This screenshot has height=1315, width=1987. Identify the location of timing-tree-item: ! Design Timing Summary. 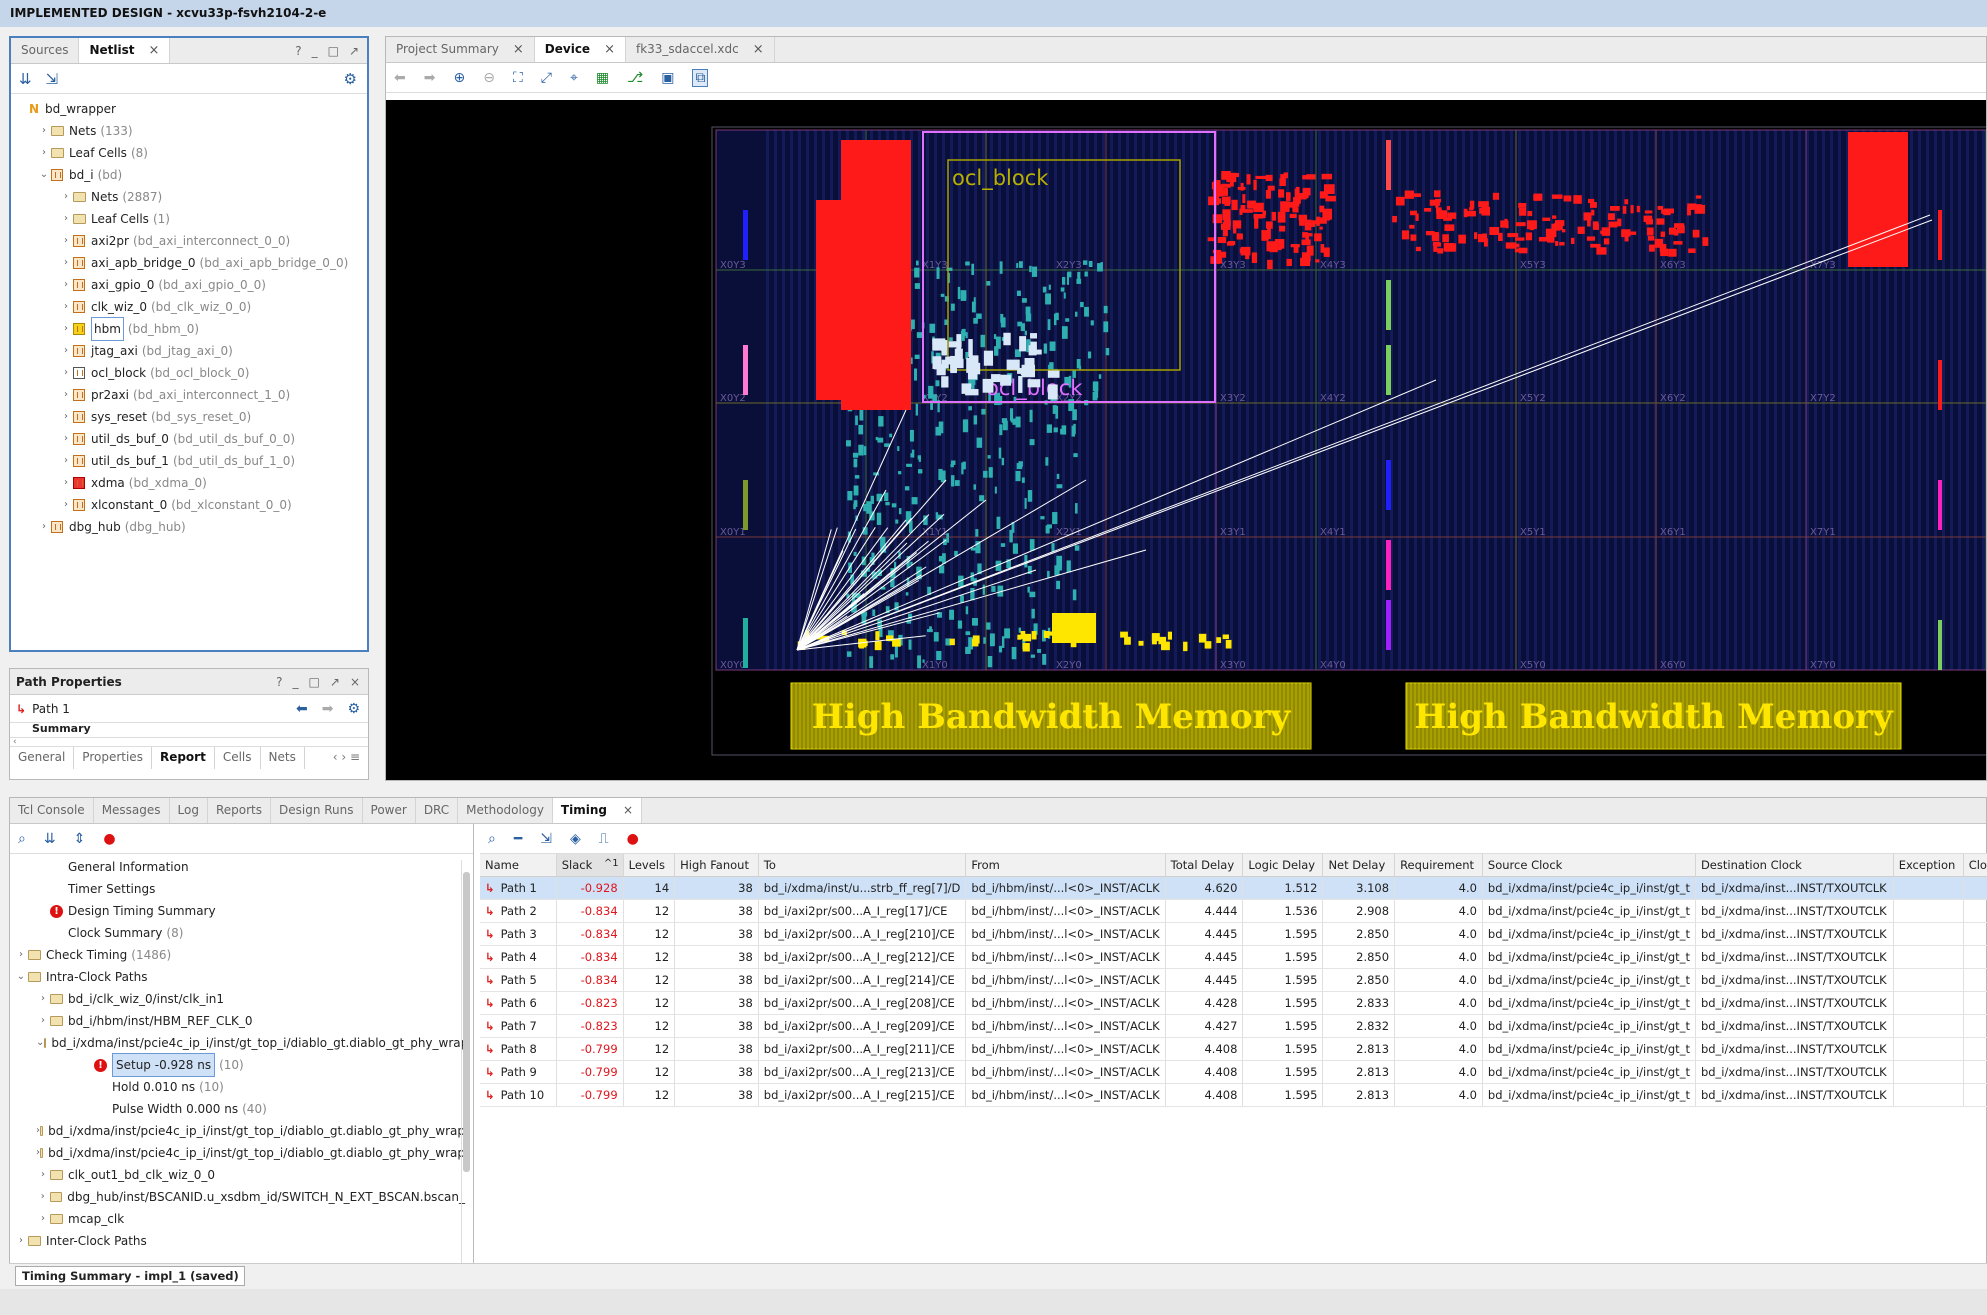
(241, 911).